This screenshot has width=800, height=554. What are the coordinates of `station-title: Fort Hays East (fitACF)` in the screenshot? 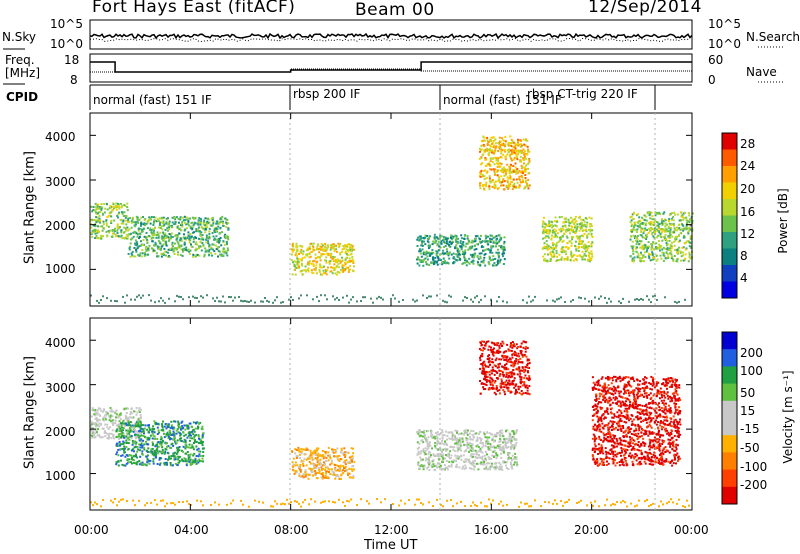 It's located at (194, 8).